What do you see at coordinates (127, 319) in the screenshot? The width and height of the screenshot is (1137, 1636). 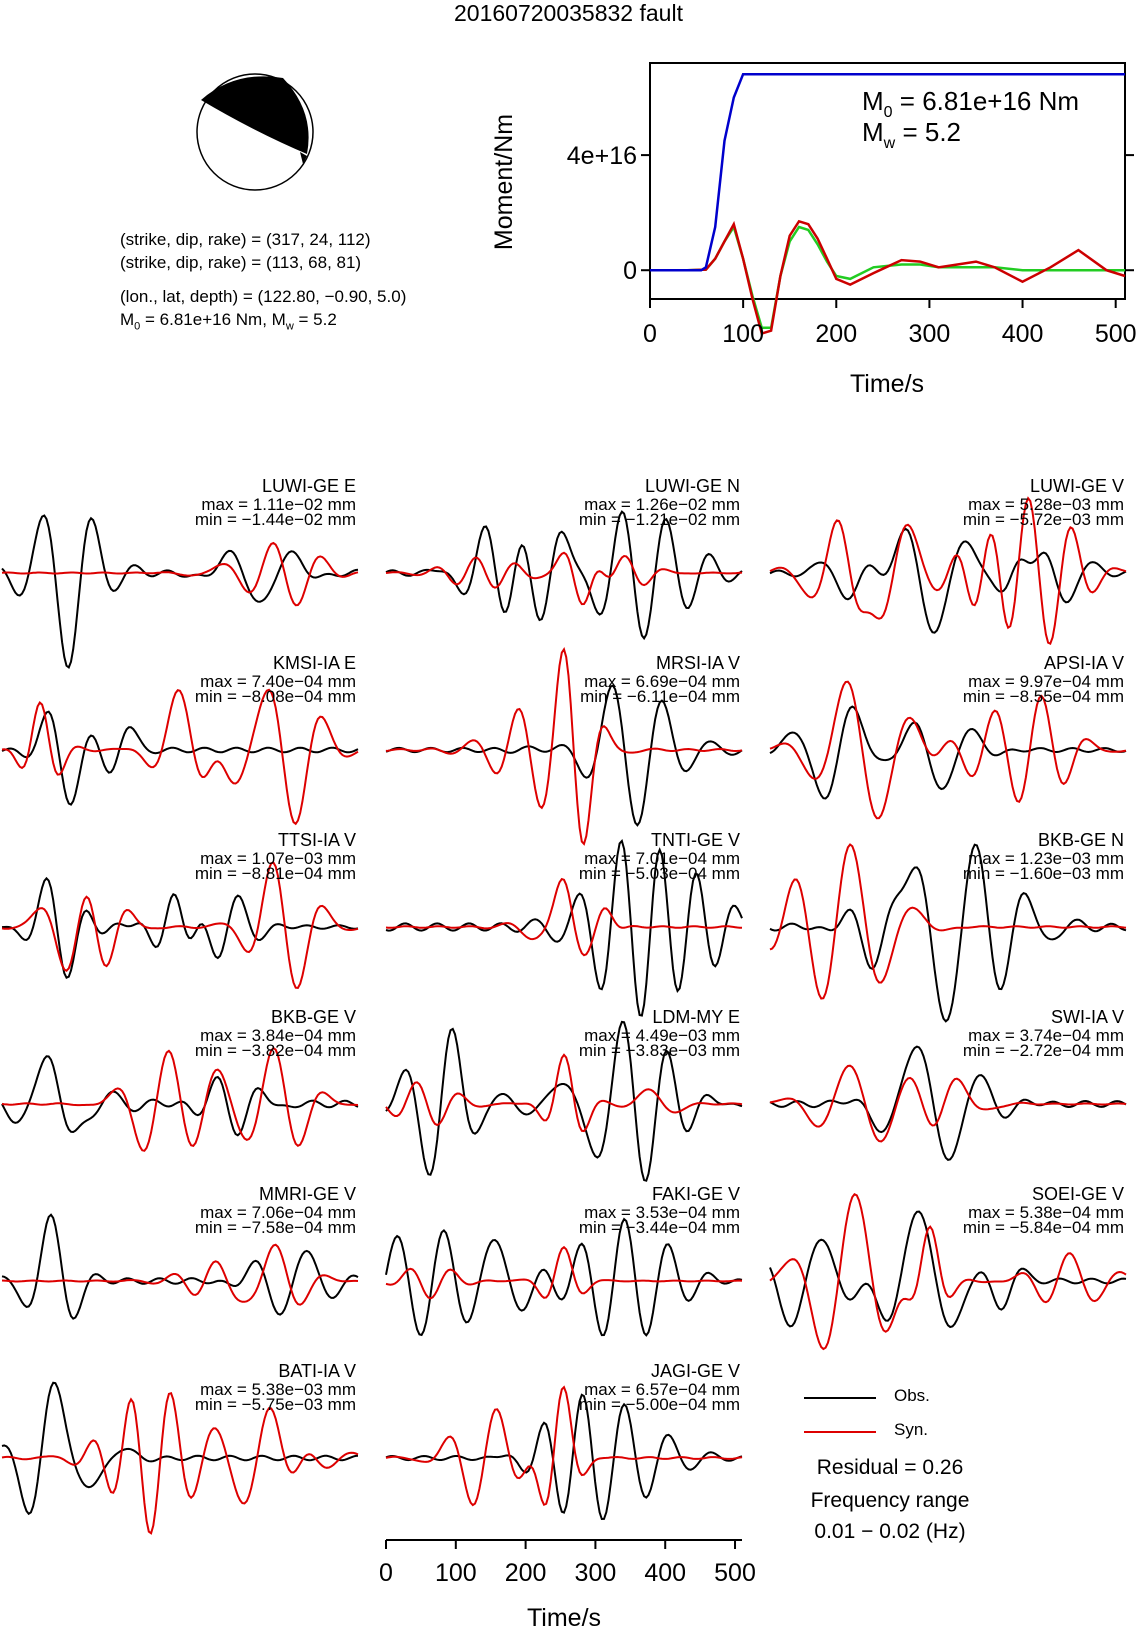 I see `moment-m-letter: M` at bounding box center [127, 319].